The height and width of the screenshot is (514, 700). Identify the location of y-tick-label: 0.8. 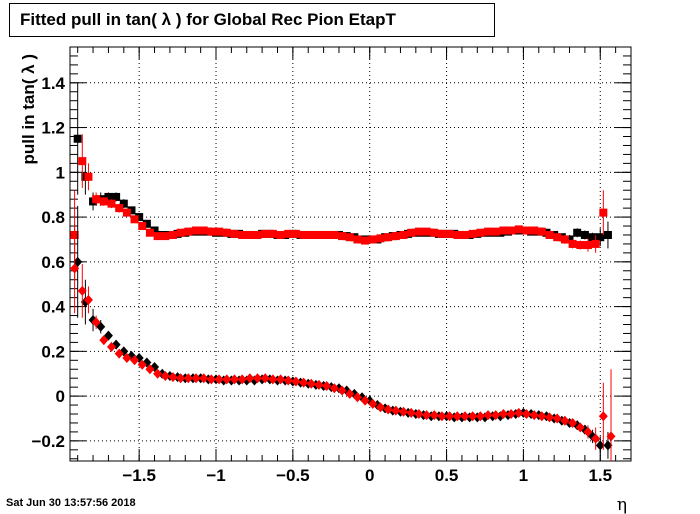
(53, 217).